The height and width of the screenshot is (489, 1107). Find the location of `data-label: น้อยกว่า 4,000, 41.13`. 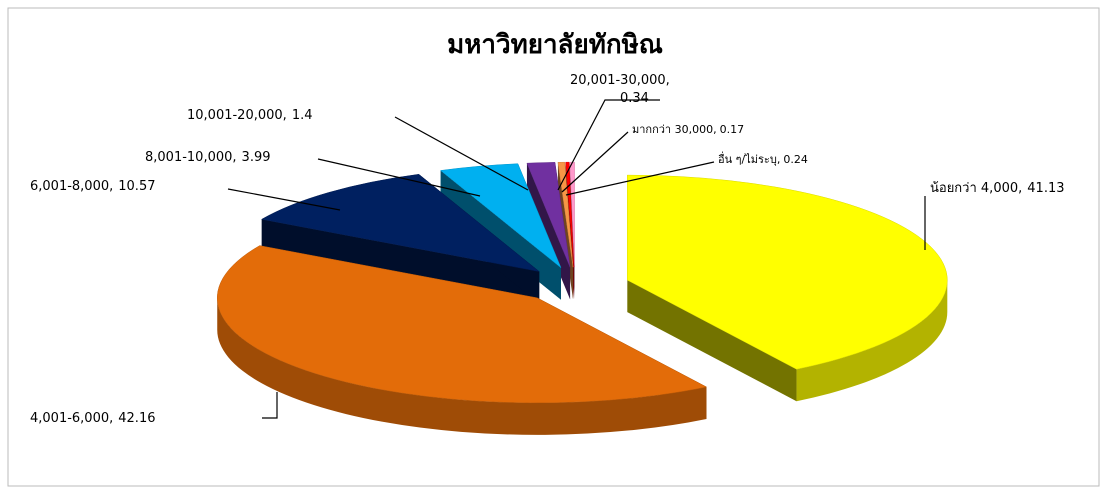

data-label: น้อยกว่า 4,000, 41.13 is located at coordinates (997, 188).